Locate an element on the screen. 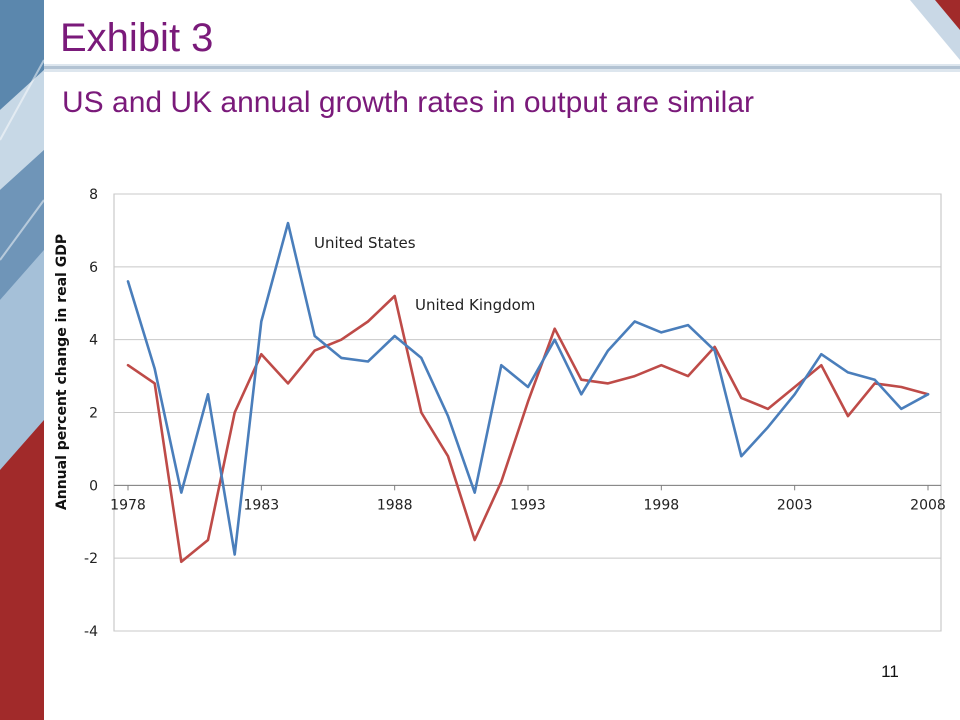  x-tick-label: 1993 is located at coordinates (528, 505).